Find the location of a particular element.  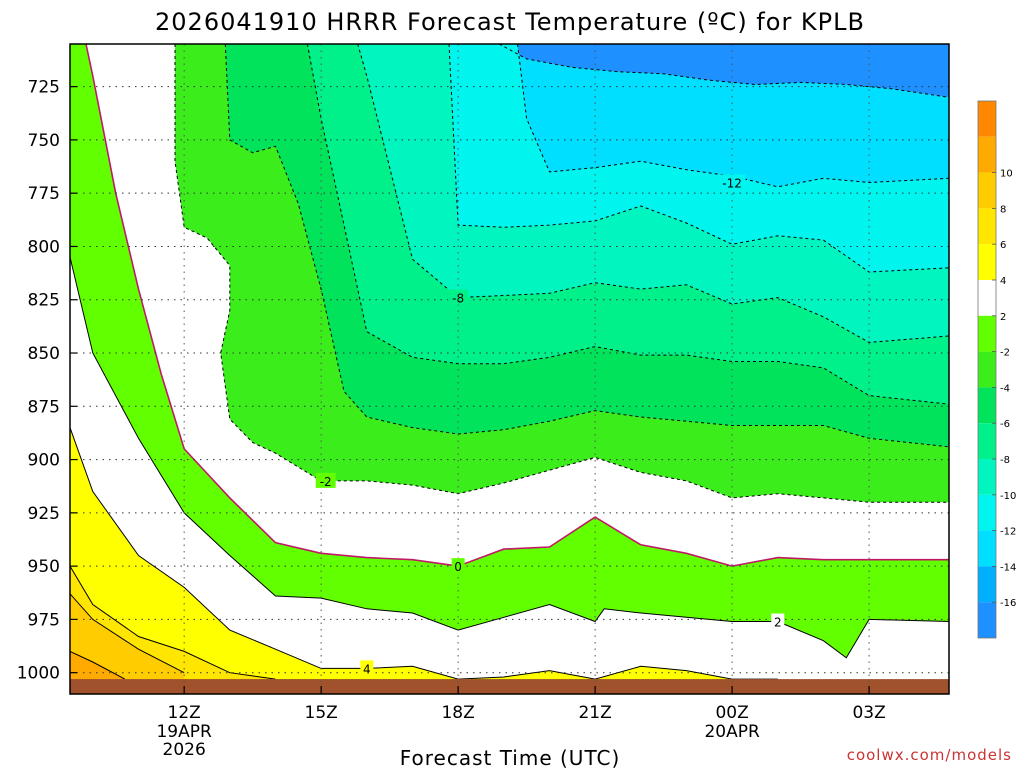

colorbar-frame is located at coordinates (987, 369).